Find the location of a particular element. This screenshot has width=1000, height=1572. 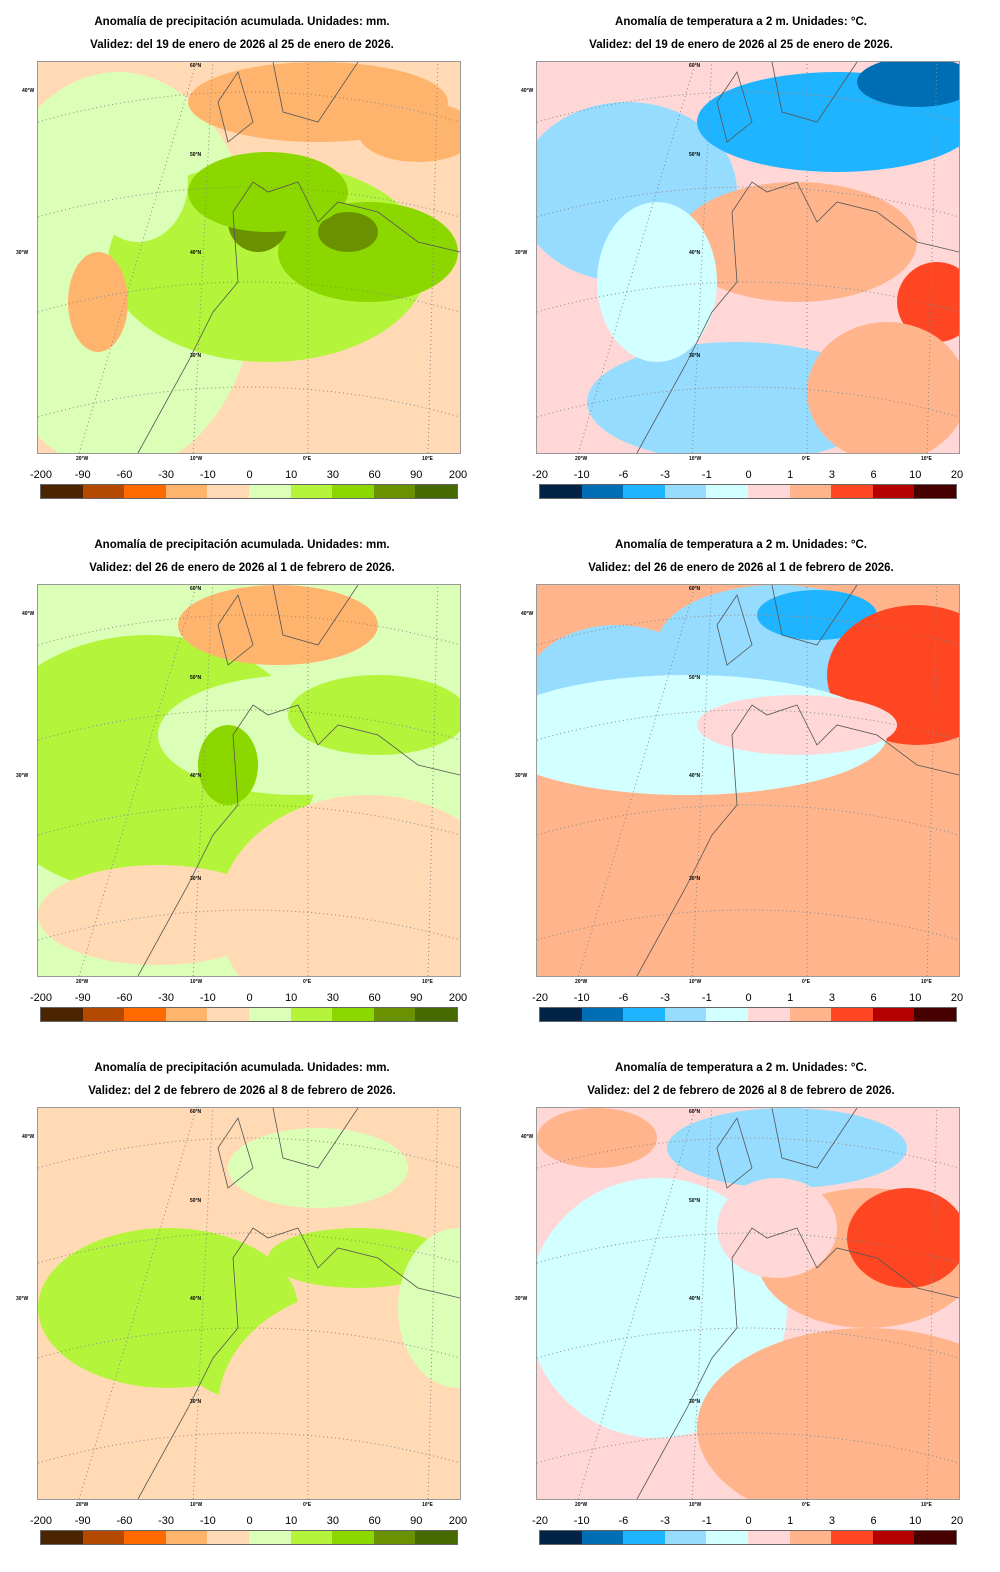

colorbar-tick-label: 200 is located at coordinates (458, 1521).